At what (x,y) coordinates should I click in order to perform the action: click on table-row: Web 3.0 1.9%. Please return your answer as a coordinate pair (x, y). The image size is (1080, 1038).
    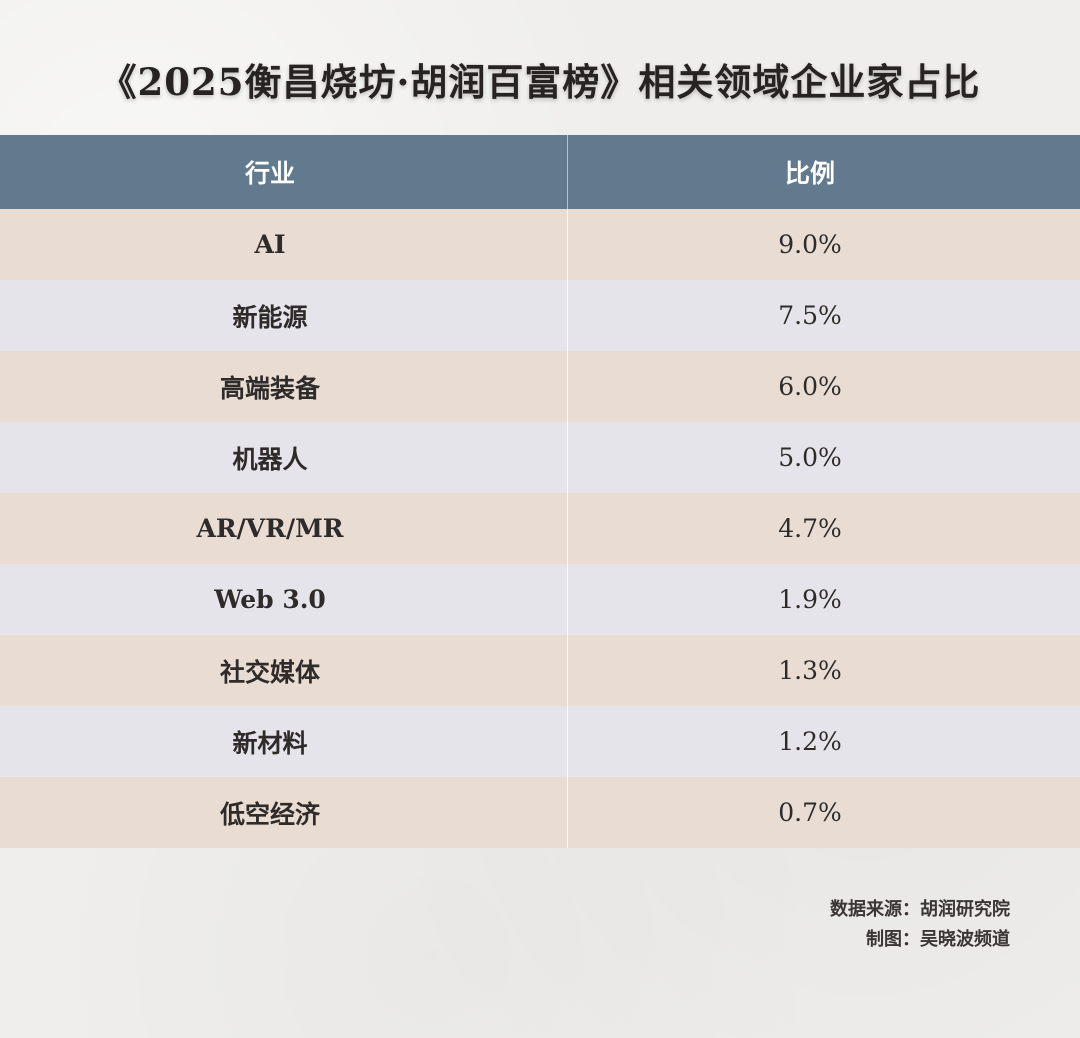
    Looking at the image, I should click on (540, 599).